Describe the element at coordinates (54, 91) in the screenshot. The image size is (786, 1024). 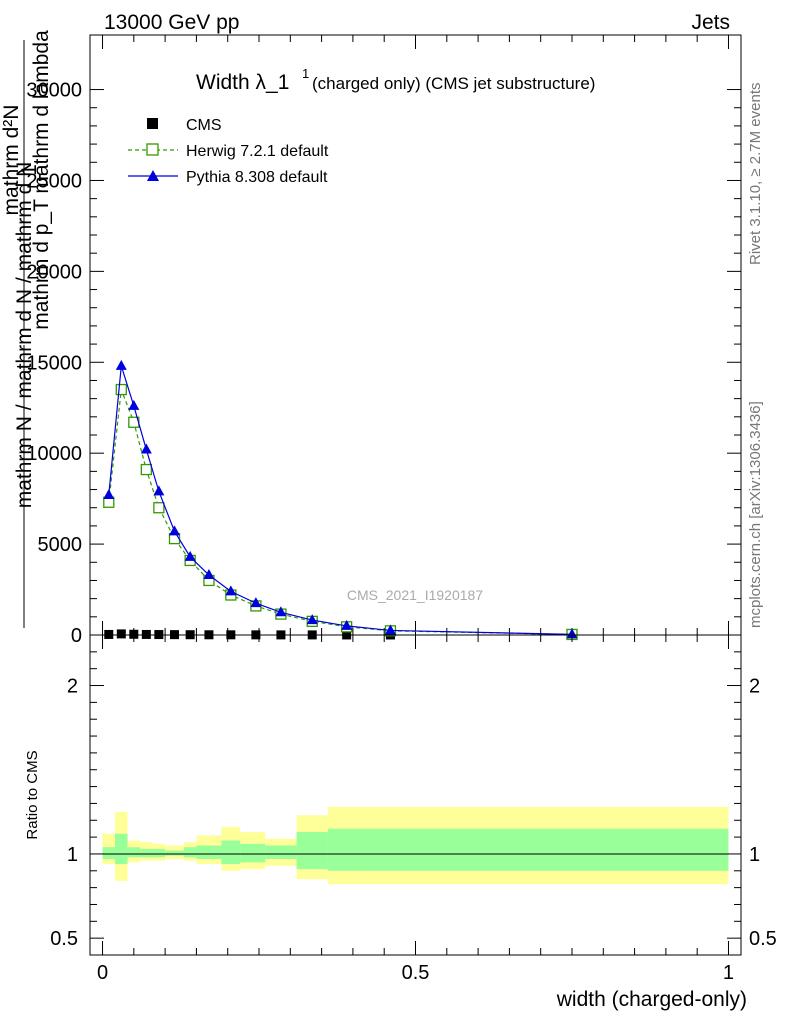
I see `main-y-tick-label: 30000` at that location.